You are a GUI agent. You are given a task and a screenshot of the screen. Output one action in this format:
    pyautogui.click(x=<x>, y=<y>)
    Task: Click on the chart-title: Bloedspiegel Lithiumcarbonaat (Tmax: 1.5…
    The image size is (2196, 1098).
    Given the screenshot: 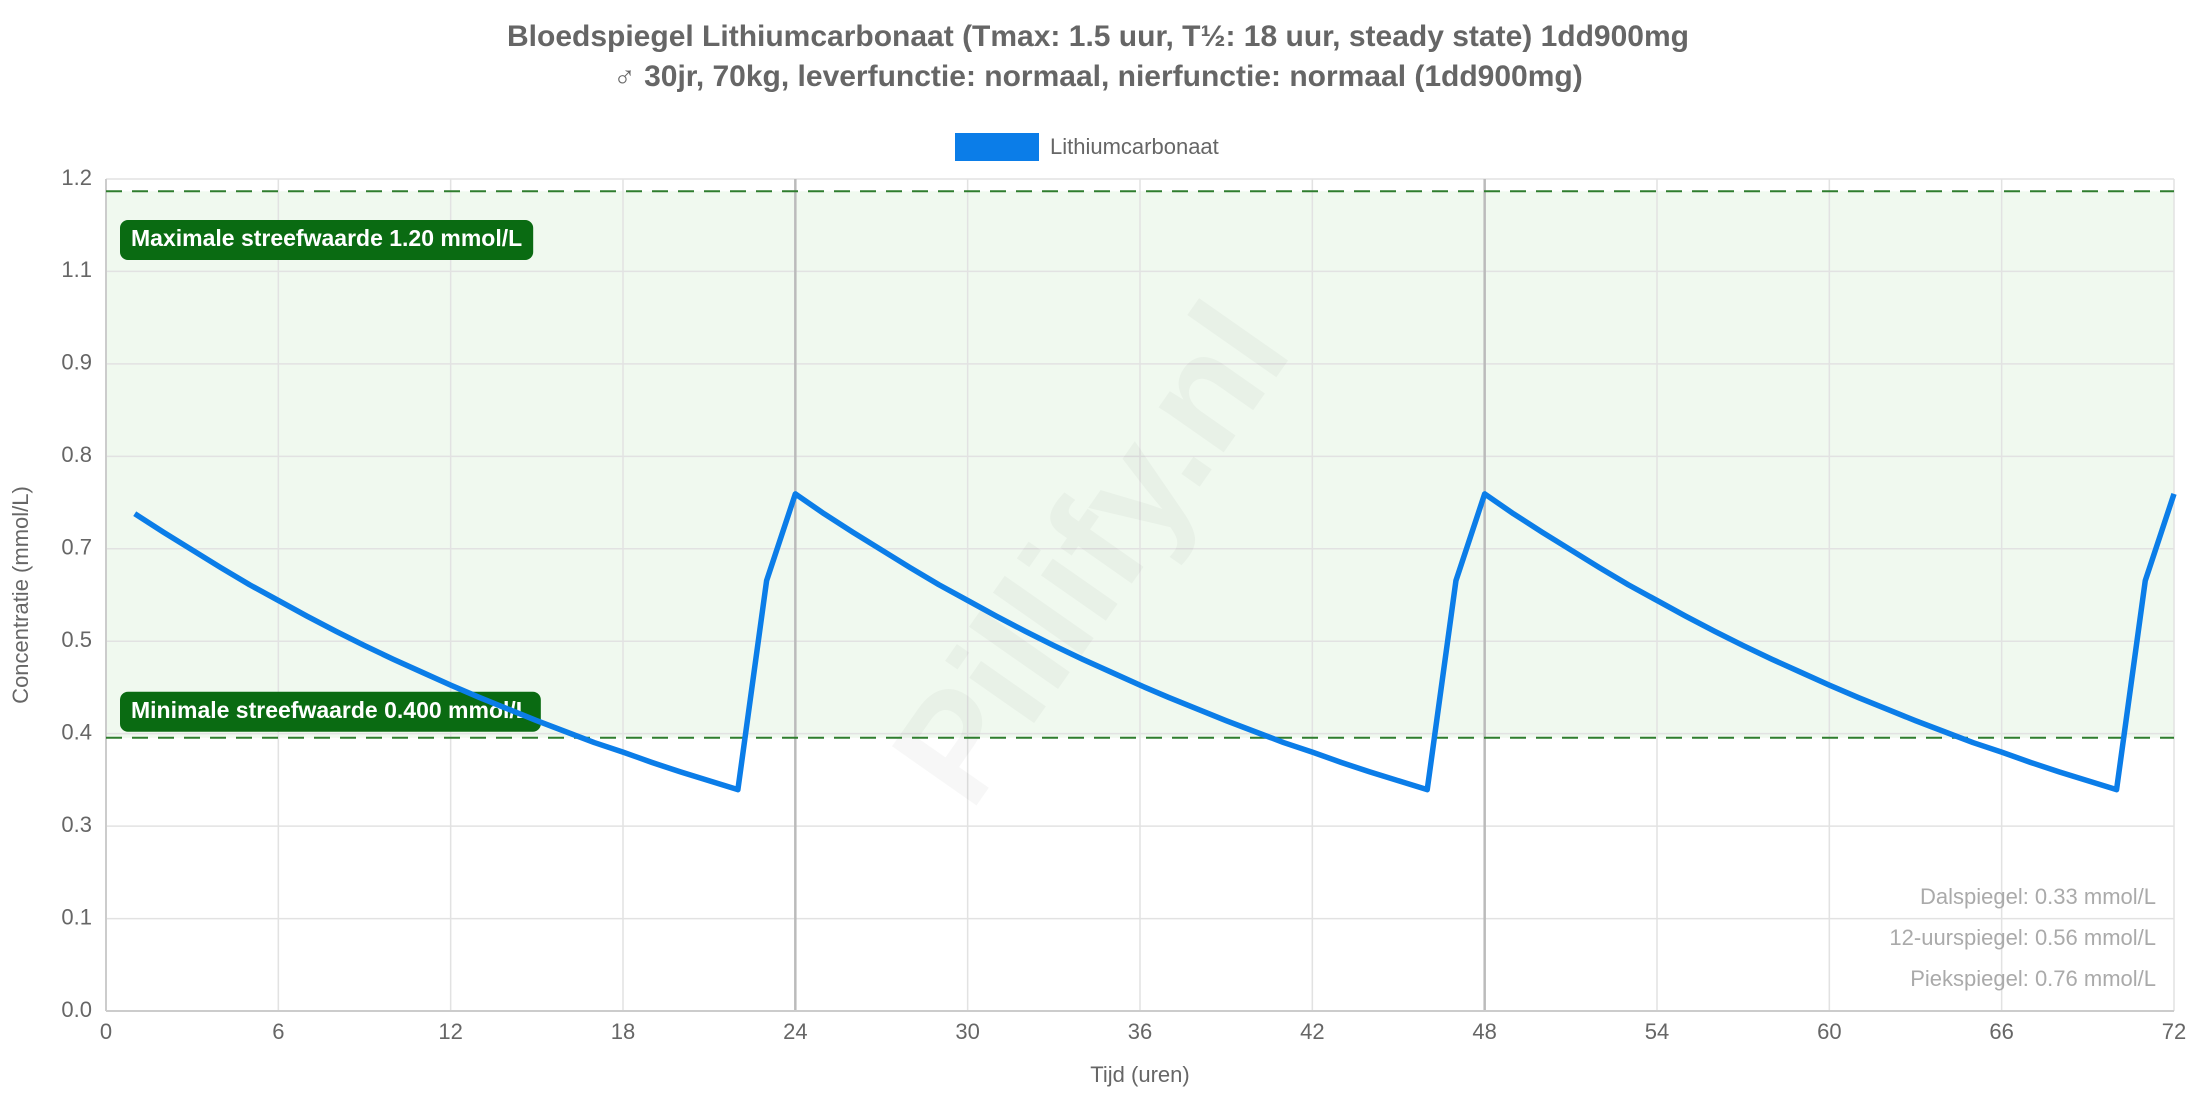 What is the action you would take?
    pyautogui.click(x=1098, y=36)
    